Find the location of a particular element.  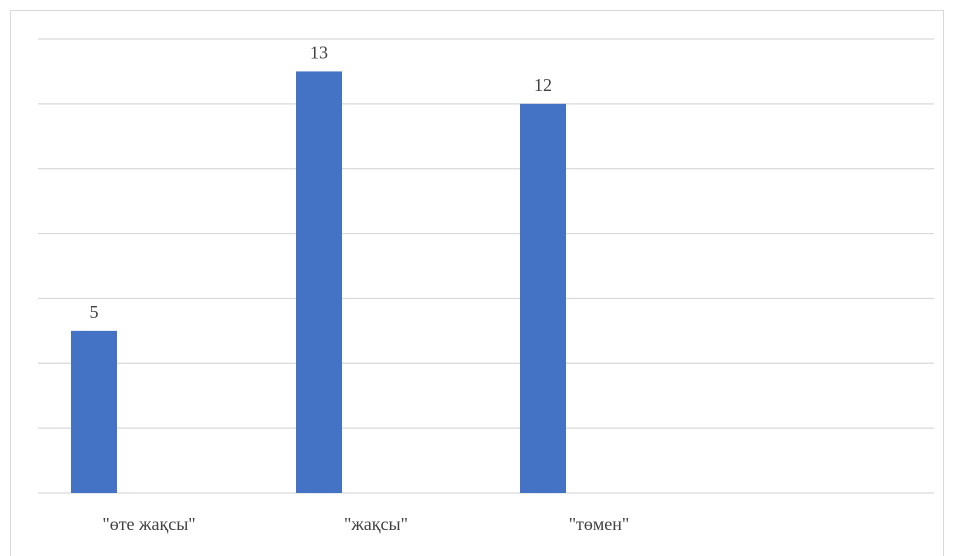

data-label: 13 is located at coordinates (319, 52).